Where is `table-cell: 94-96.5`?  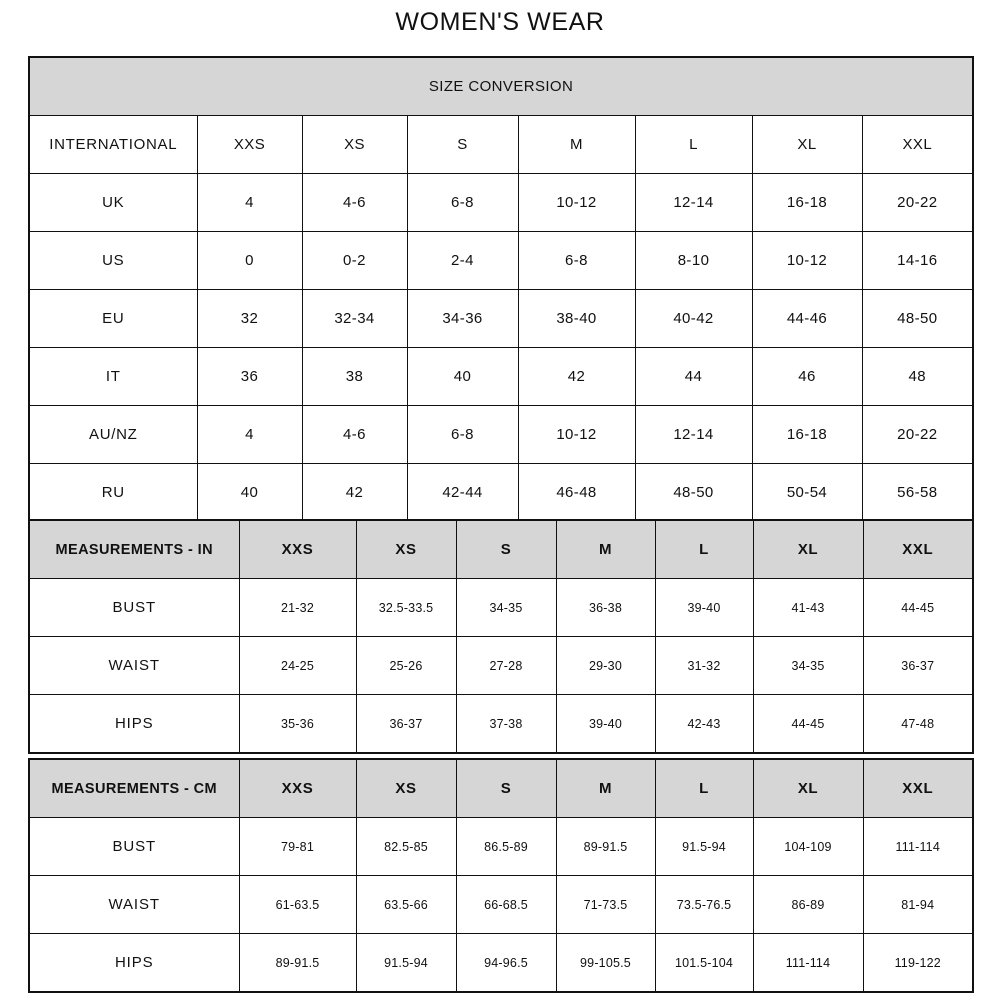 table-cell: 94-96.5 is located at coordinates (506, 963).